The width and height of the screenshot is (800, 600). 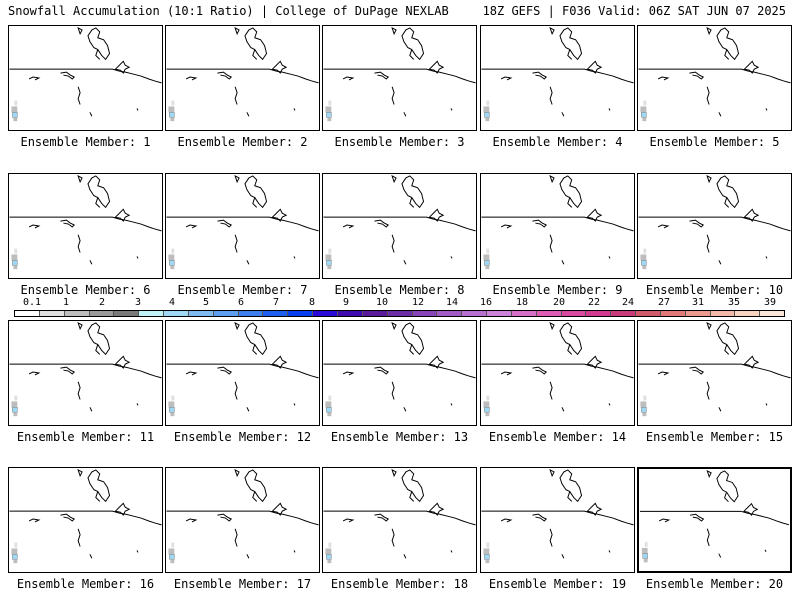 I want to click on colorbar-tick-label: 1, so click(x=66, y=302).